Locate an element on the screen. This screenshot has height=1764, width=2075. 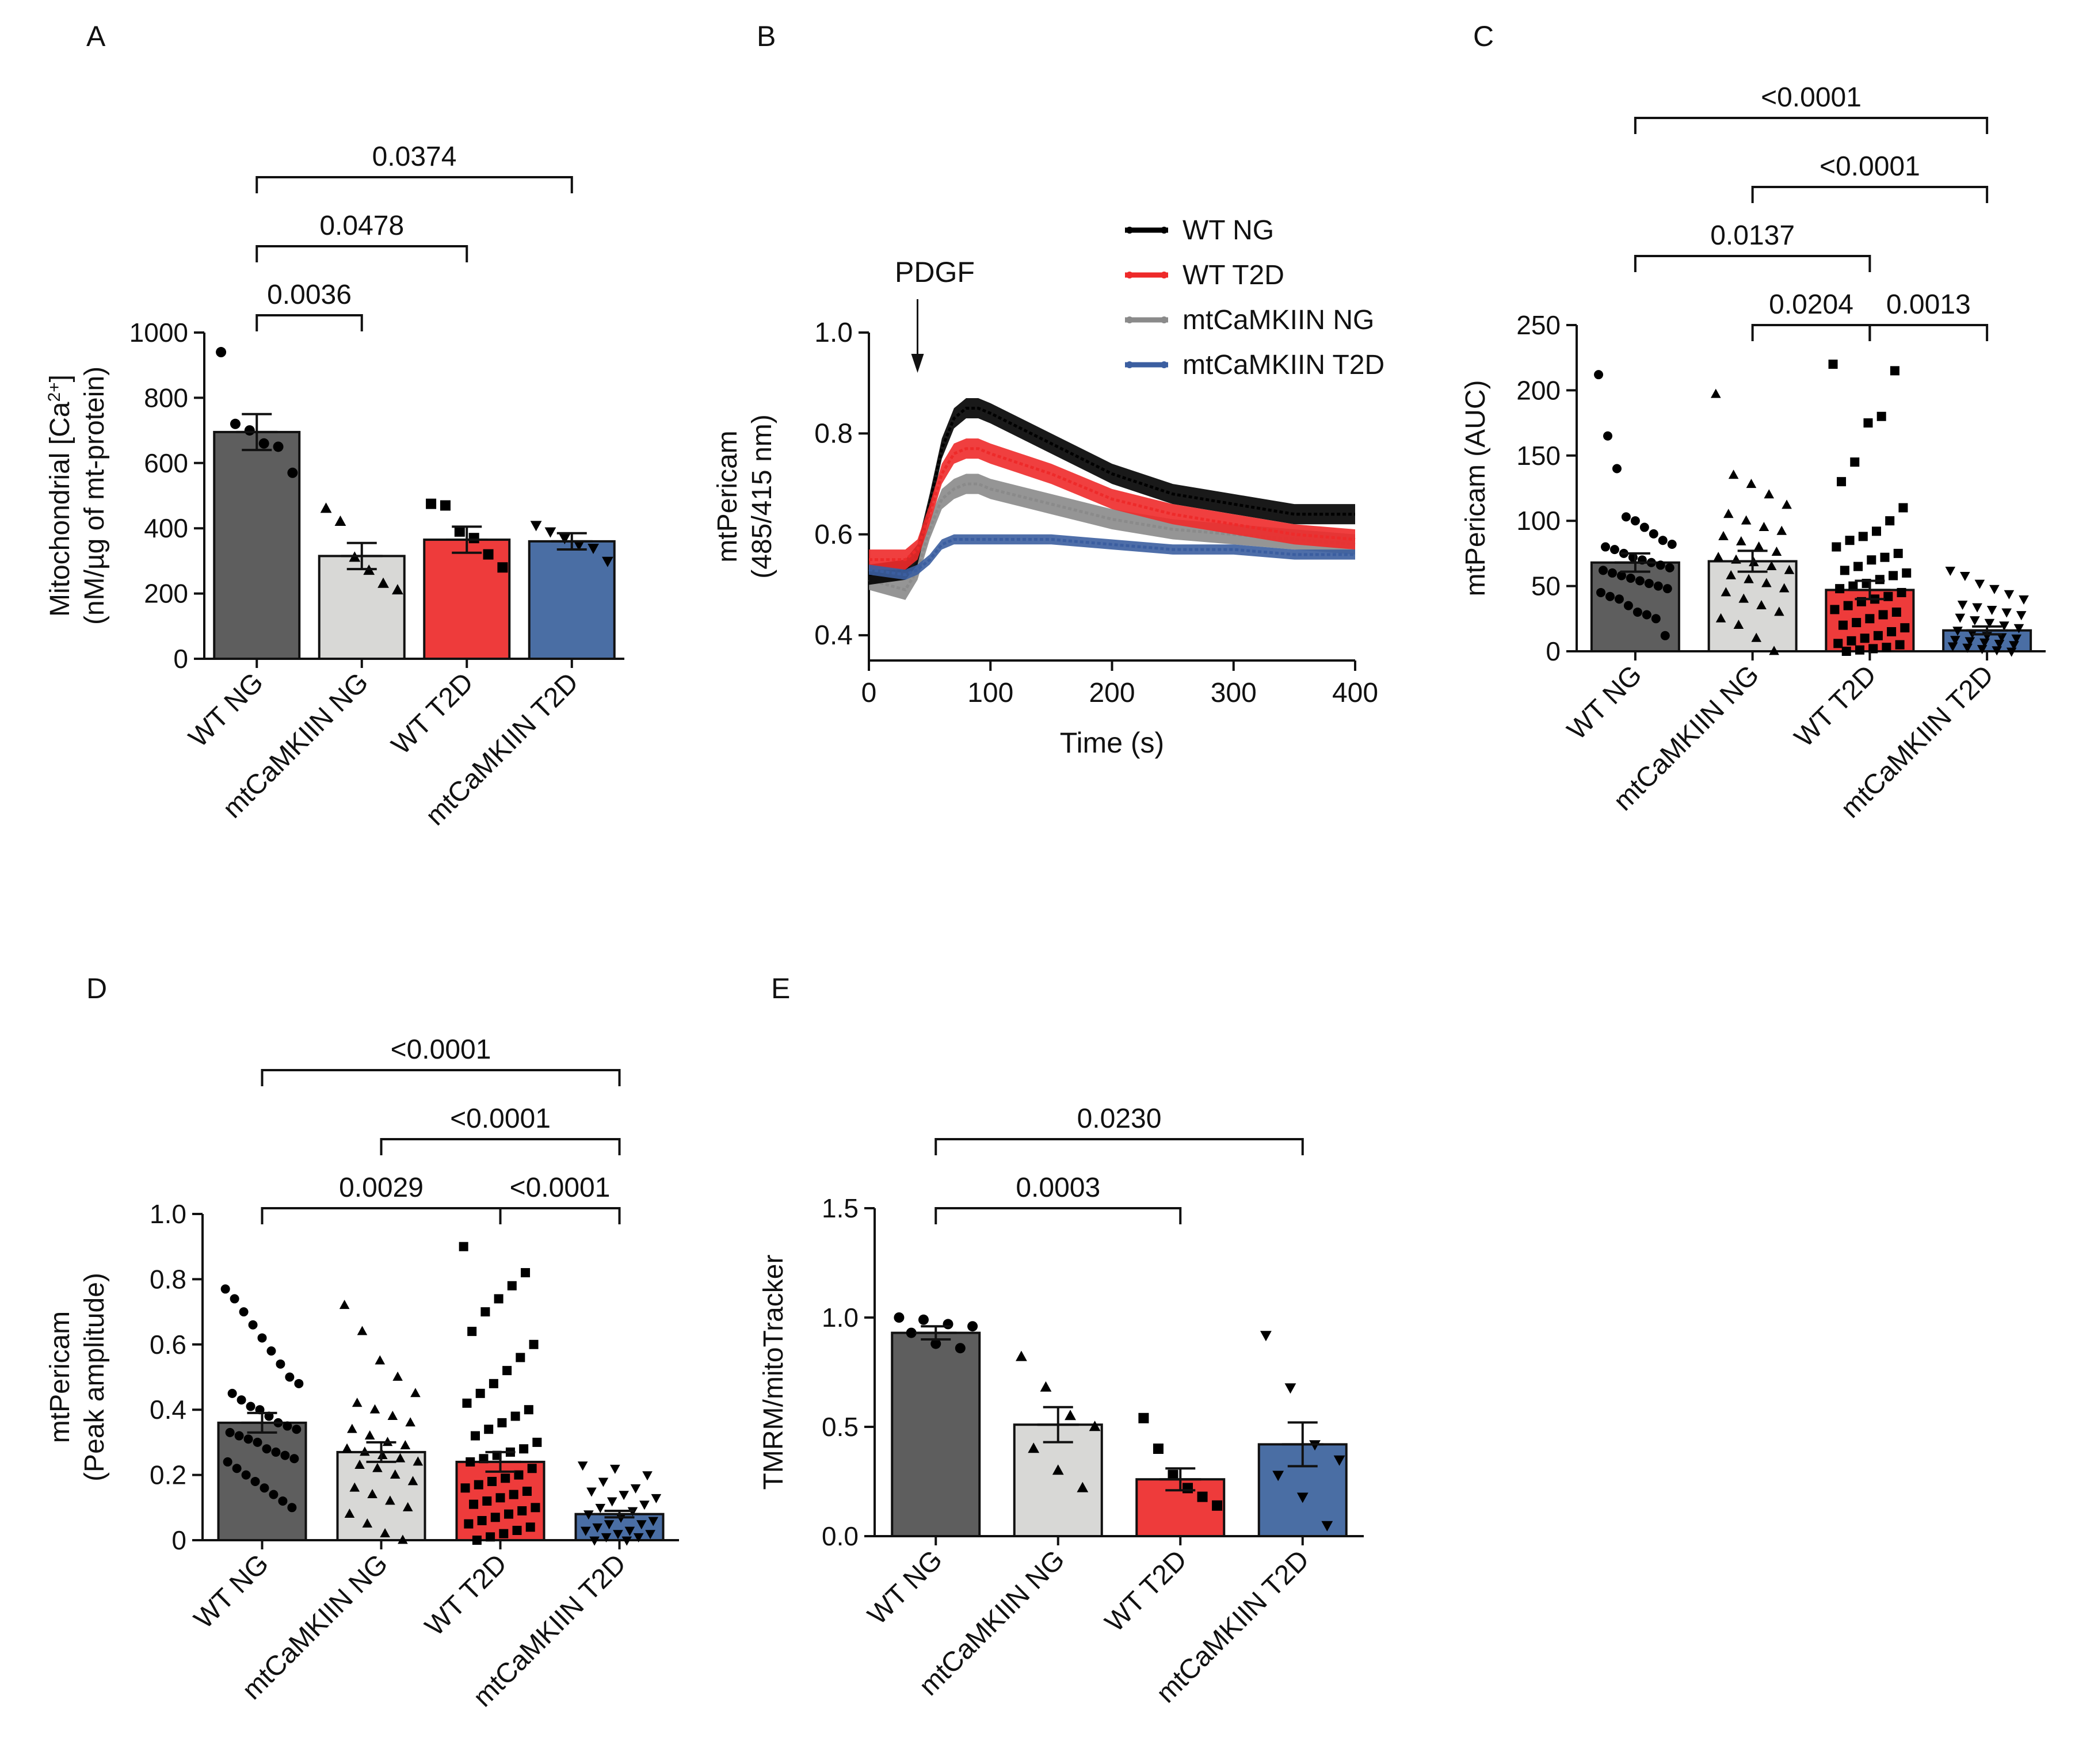
y-tick-label: 1.0 is located at coordinates (168, 1214).